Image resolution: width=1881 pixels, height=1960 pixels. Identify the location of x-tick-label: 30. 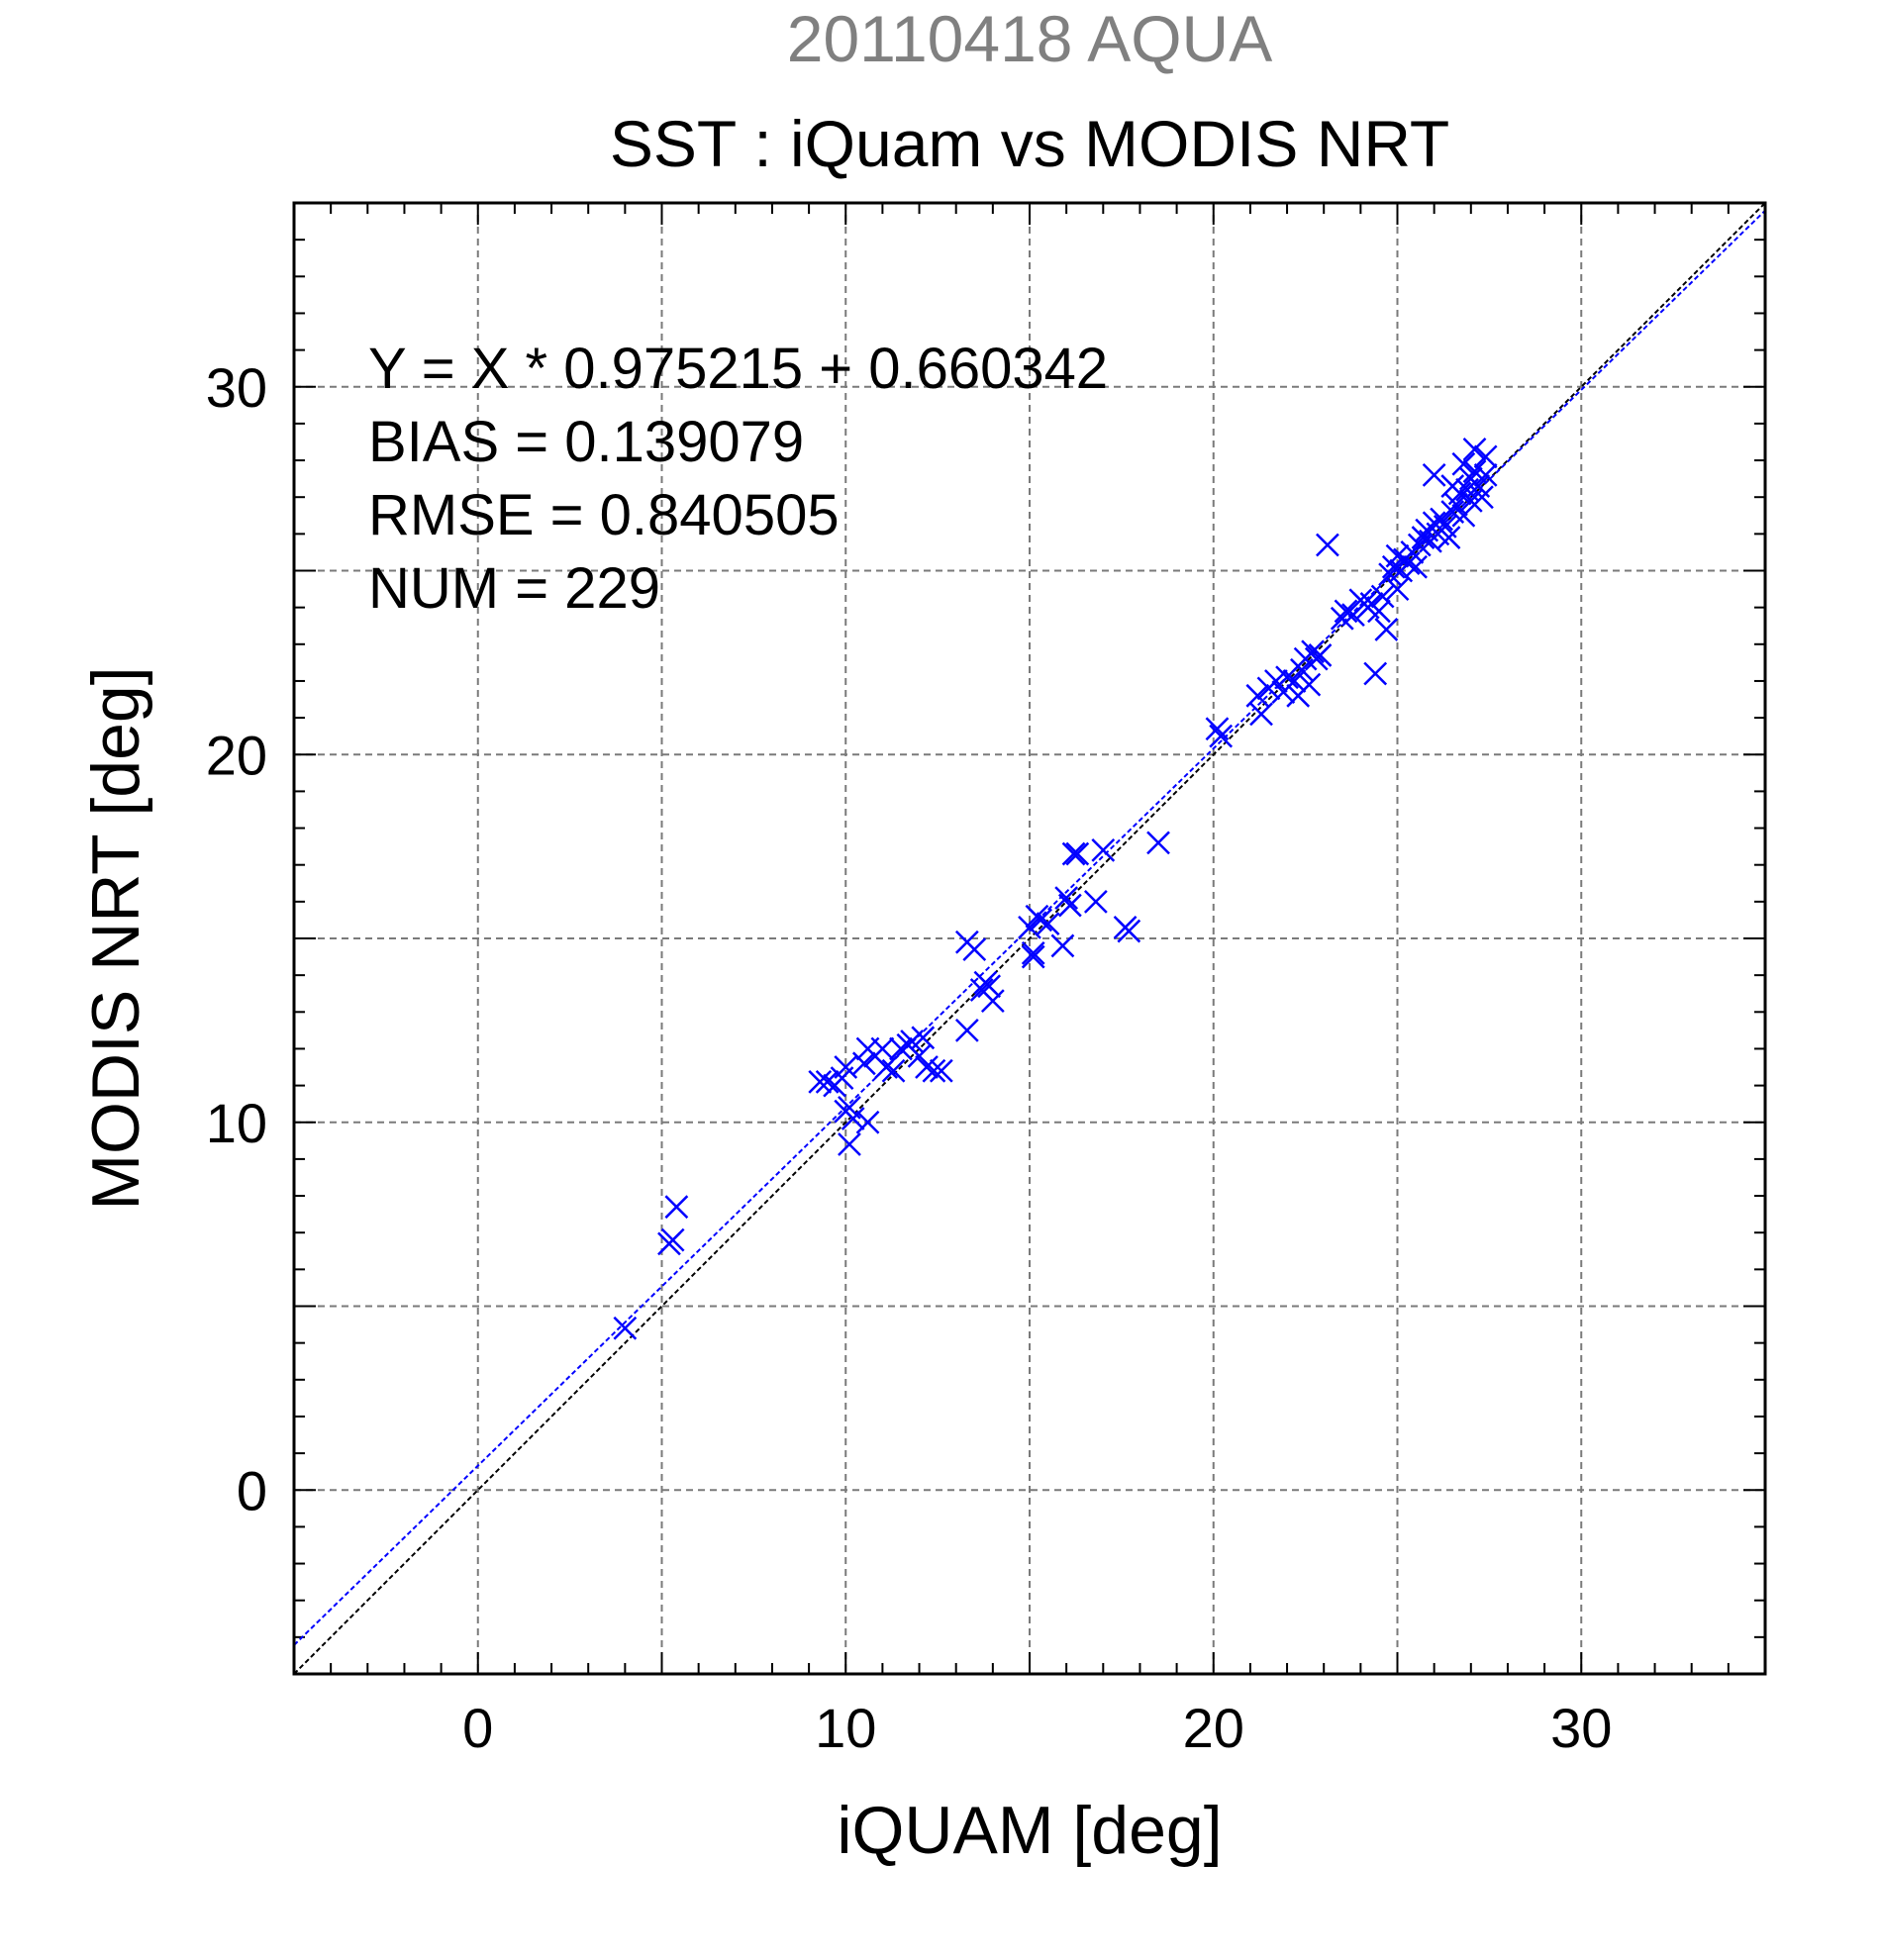
(1581, 1728).